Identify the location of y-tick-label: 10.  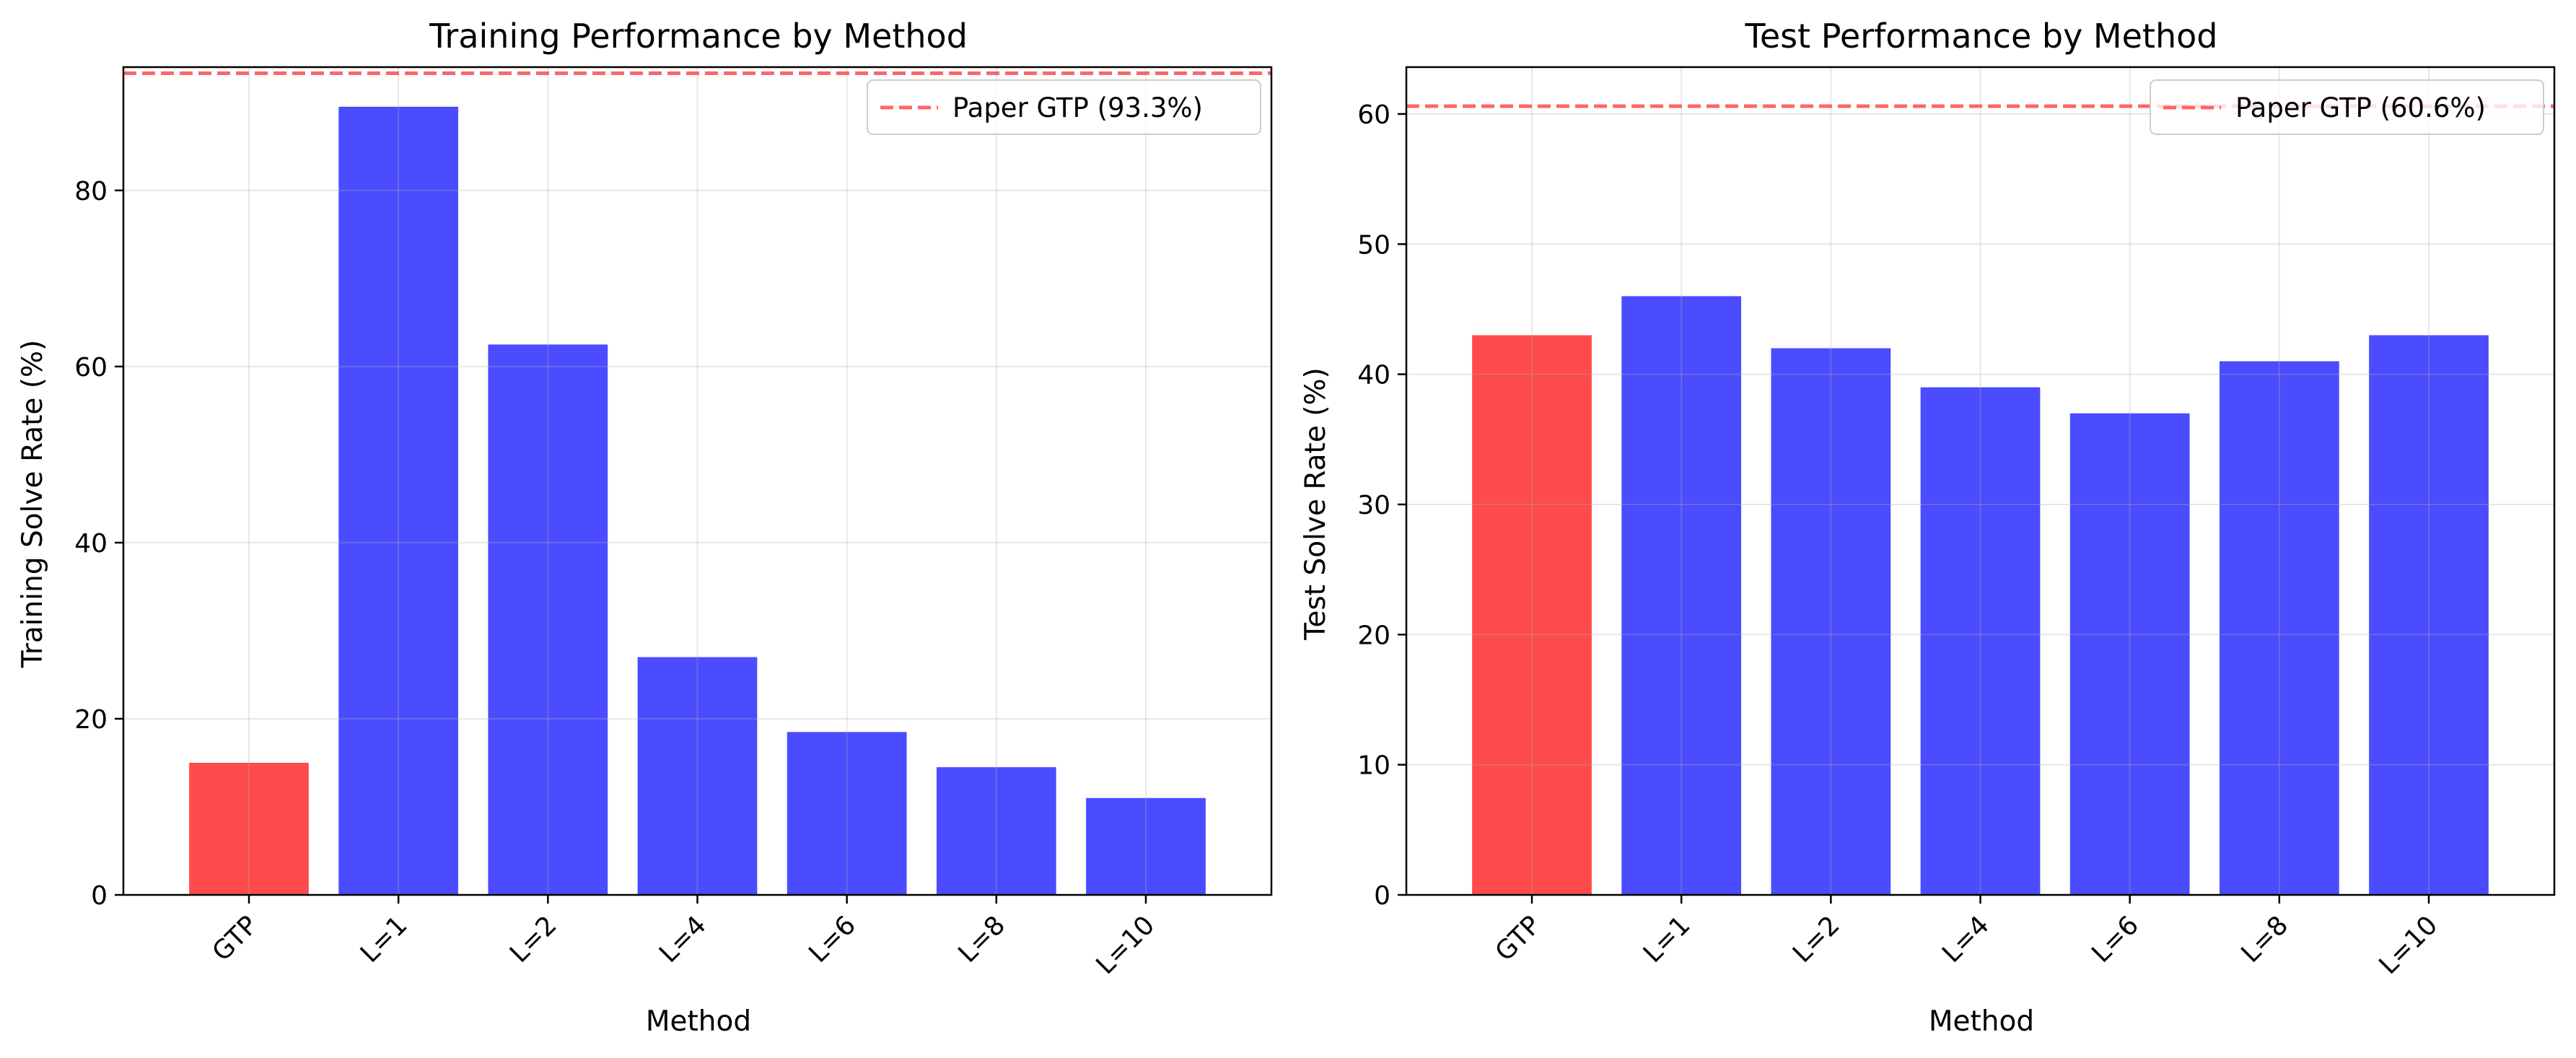
(1373, 766).